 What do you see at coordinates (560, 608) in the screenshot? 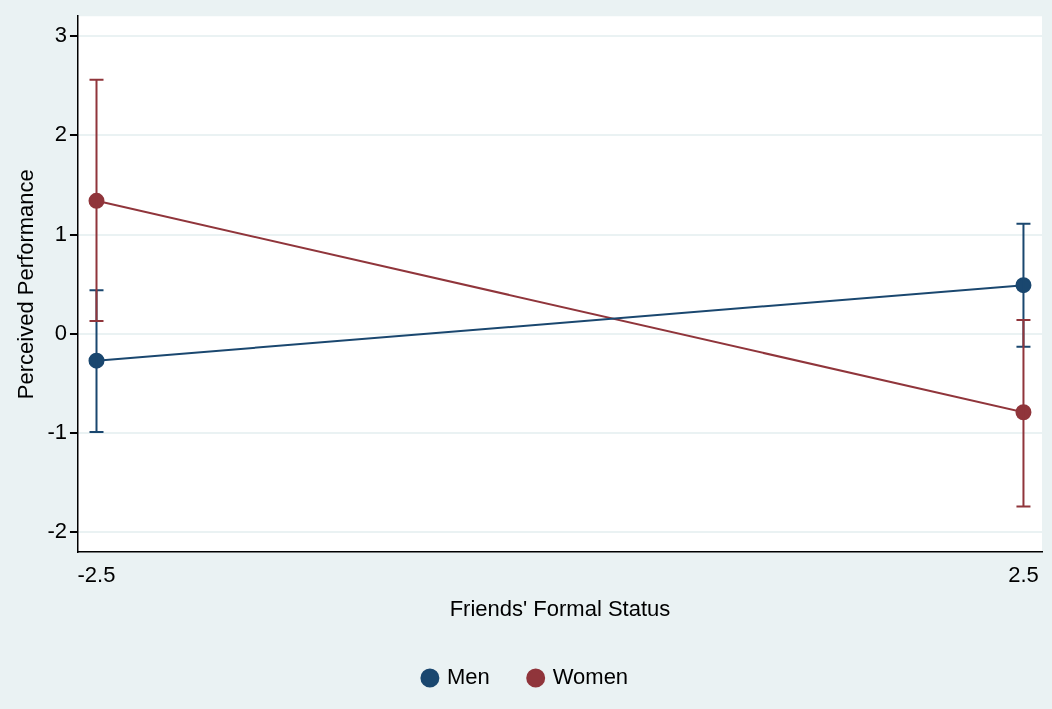
I see `x-axis-title: Friends' Formal Status` at bounding box center [560, 608].